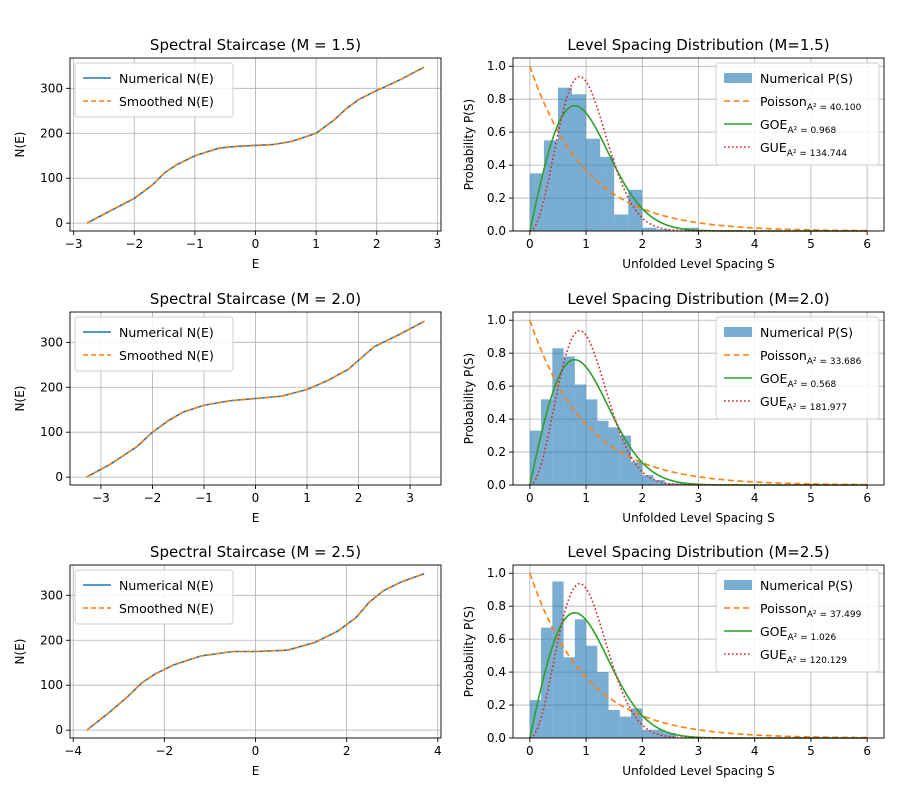  What do you see at coordinates (811, 638) in the screenshot?
I see `legend-label-sub: A² = 1.026` at bounding box center [811, 638].